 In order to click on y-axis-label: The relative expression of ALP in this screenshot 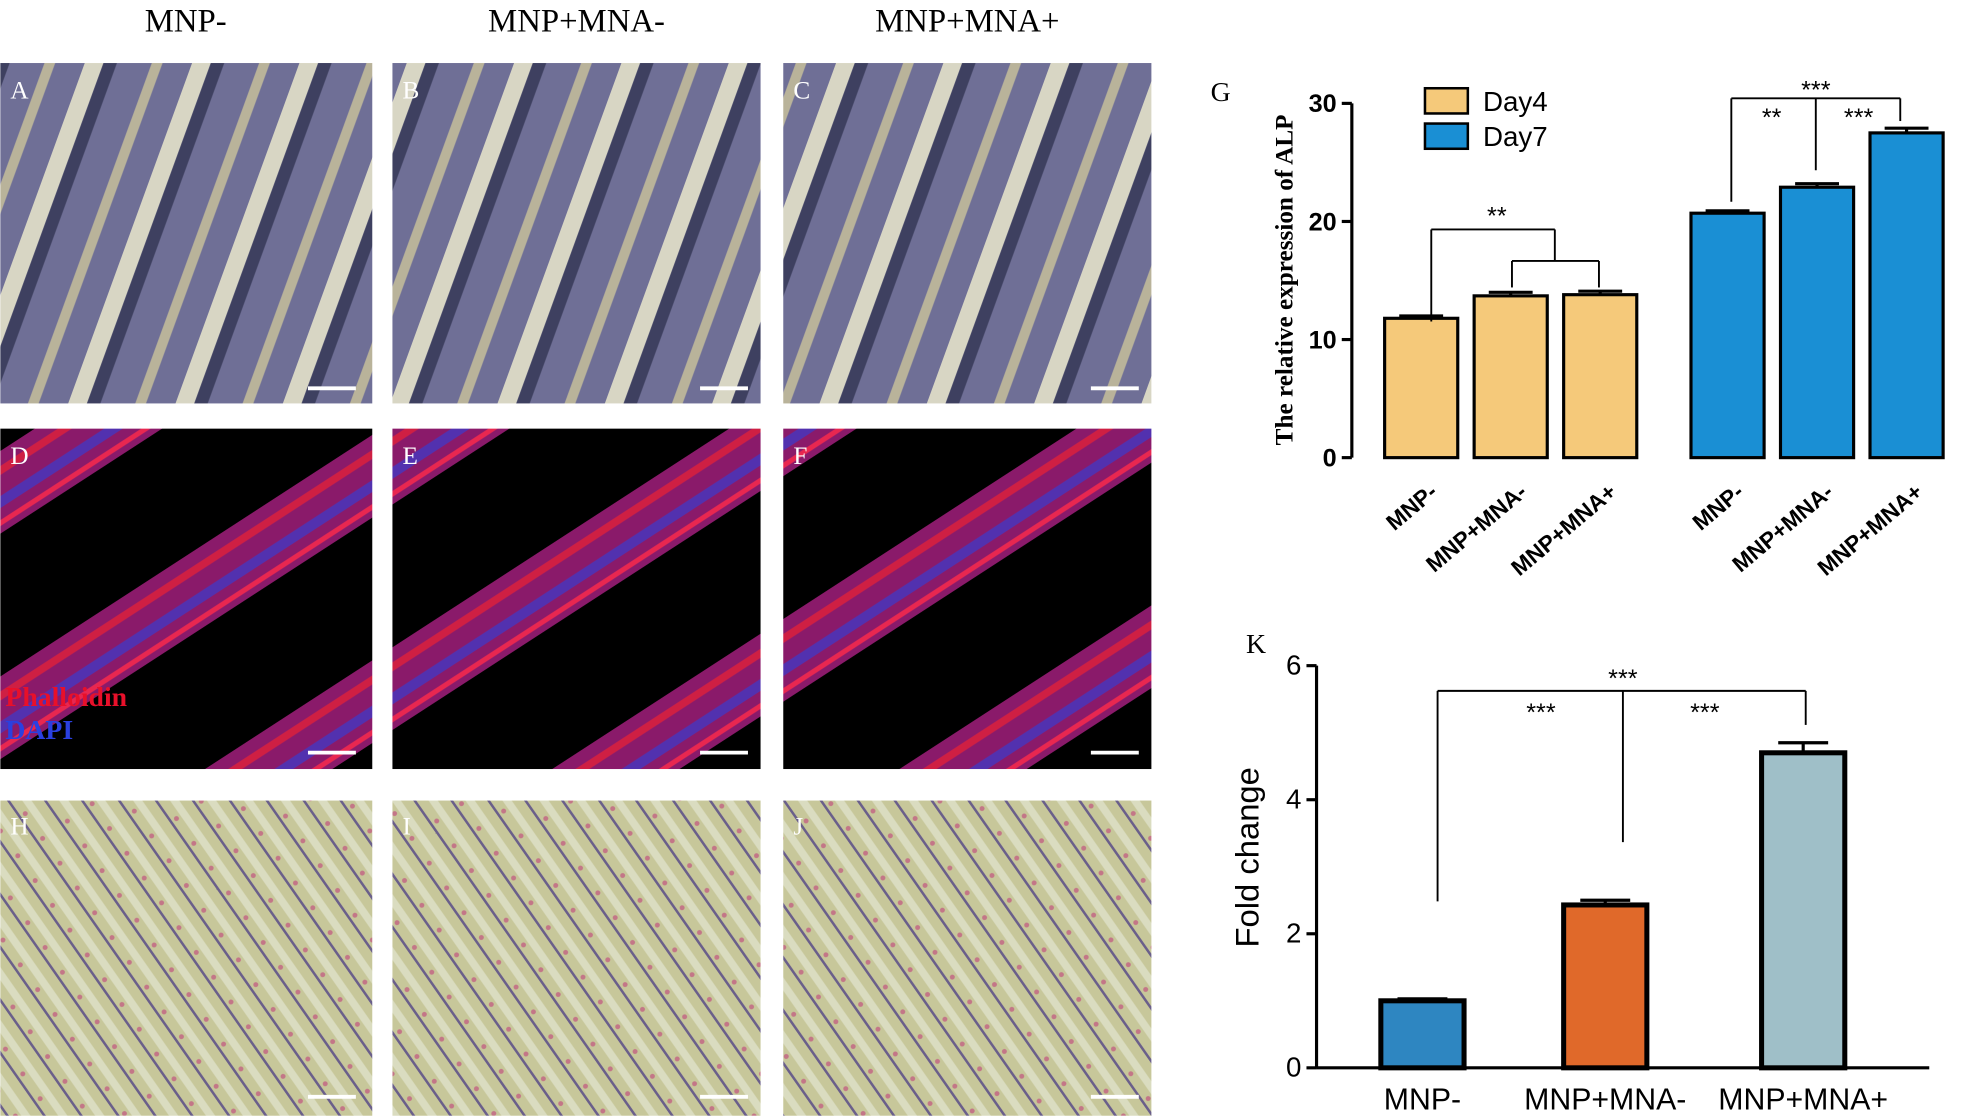, I will do `click(1285, 279)`.